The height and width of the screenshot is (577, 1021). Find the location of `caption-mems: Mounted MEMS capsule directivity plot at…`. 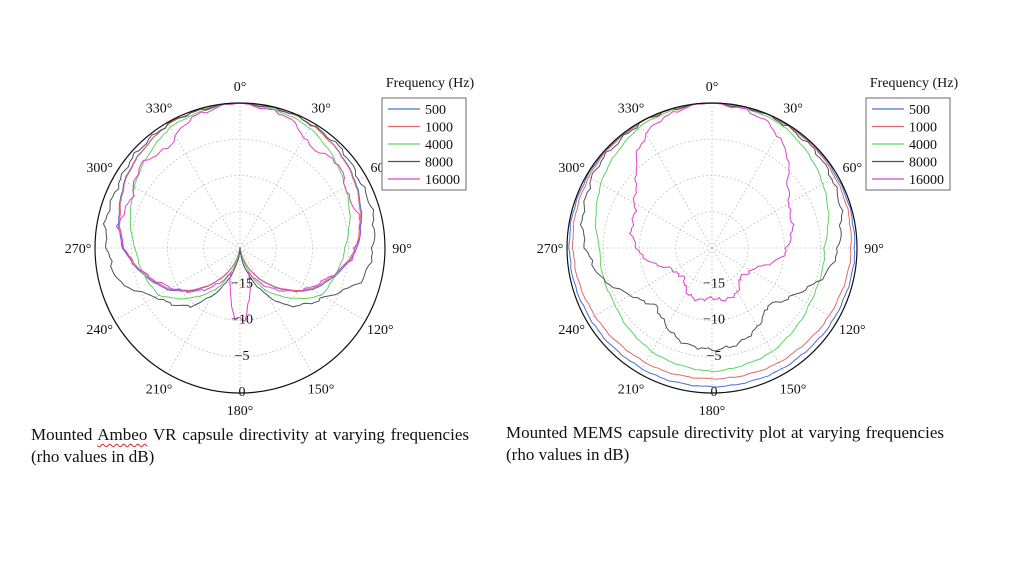

caption-mems: Mounted MEMS capsule directivity plot at… is located at coordinates (725, 443).